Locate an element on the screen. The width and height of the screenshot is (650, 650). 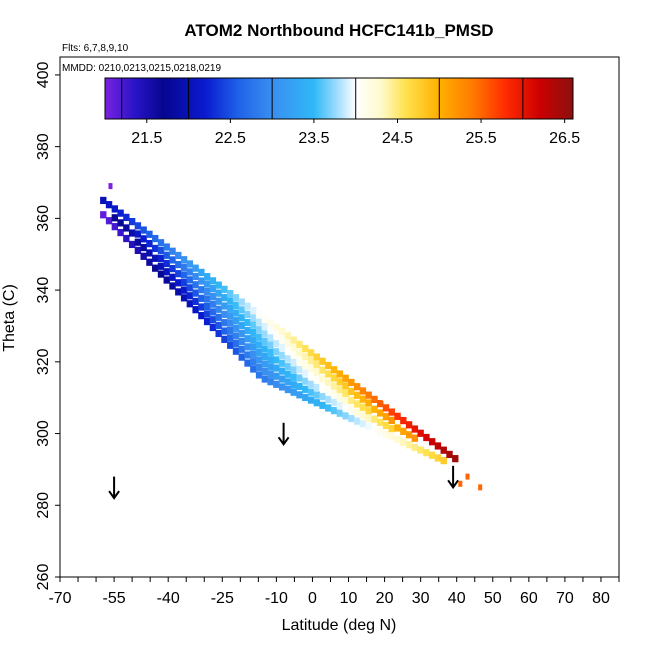
colorbar-tick-label: 21.5 is located at coordinates (146, 138).